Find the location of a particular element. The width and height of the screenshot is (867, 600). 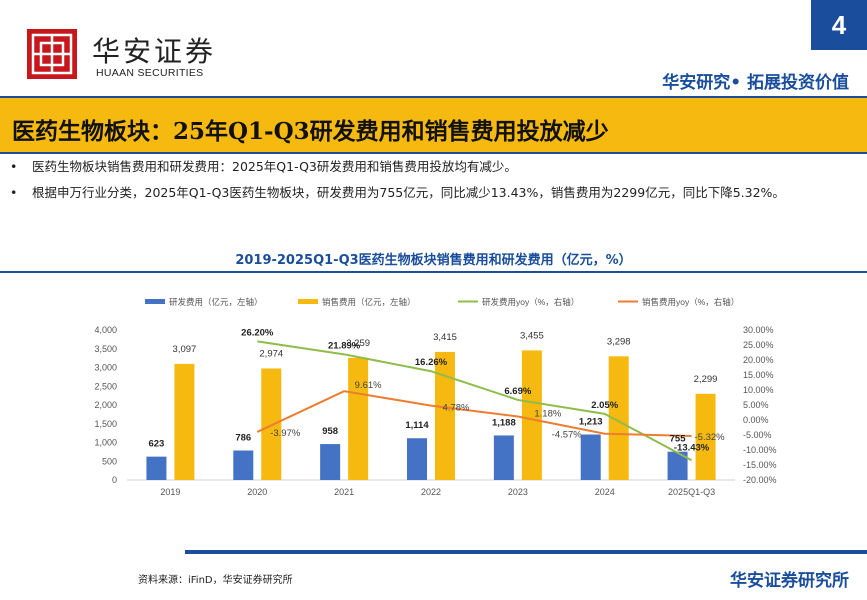

left-tick-label: 2,500 is located at coordinates (105, 386).